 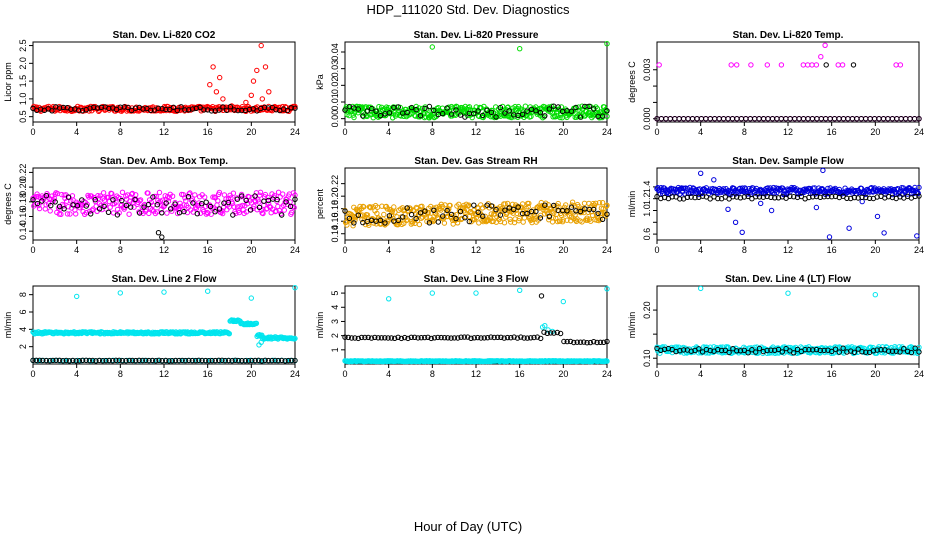 What do you see at coordinates (23, 116) in the screenshot?
I see `y-tick-label: 0.5` at bounding box center [23, 116].